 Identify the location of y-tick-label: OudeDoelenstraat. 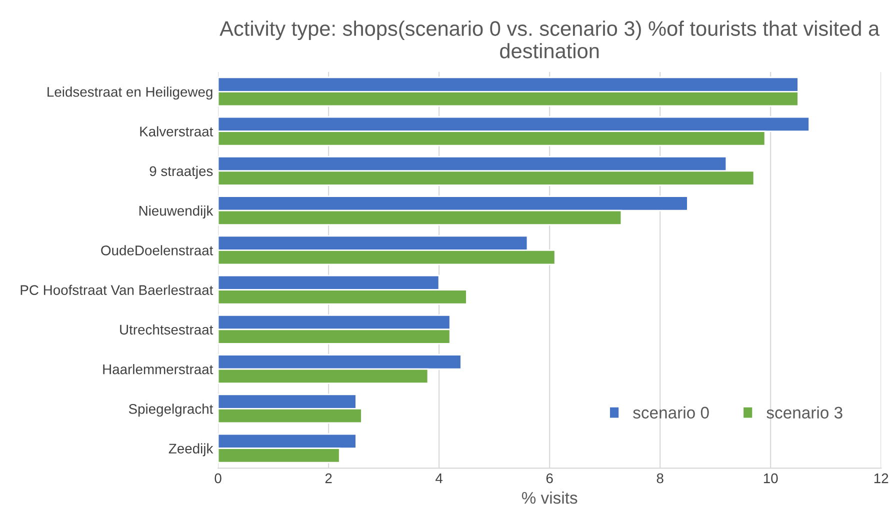
(157, 250).